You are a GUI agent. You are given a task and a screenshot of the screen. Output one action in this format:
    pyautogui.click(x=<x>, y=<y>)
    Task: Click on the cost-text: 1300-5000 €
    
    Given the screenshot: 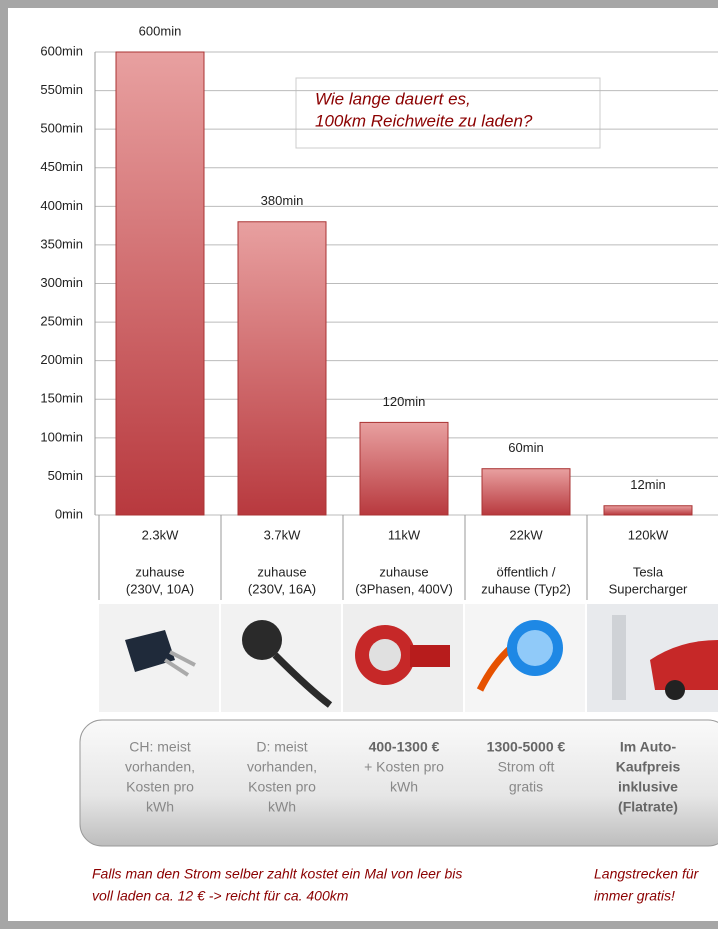 What is the action you would take?
    pyautogui.click(x=526, y=747)
    